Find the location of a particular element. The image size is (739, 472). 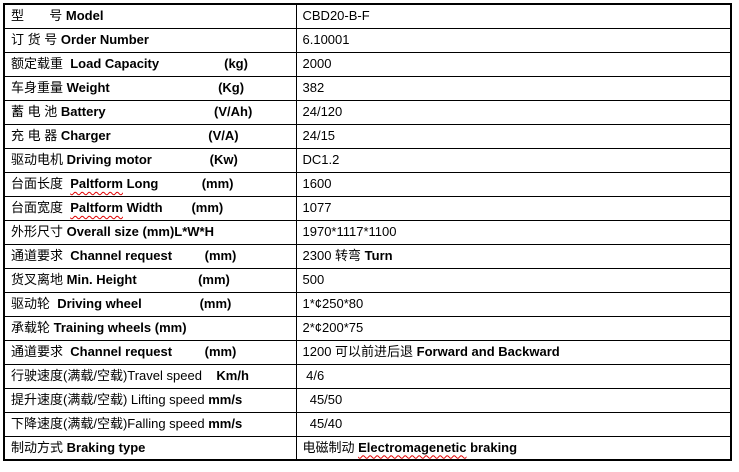

text-segment: Load Capacity is located at coordinates (115, 63).